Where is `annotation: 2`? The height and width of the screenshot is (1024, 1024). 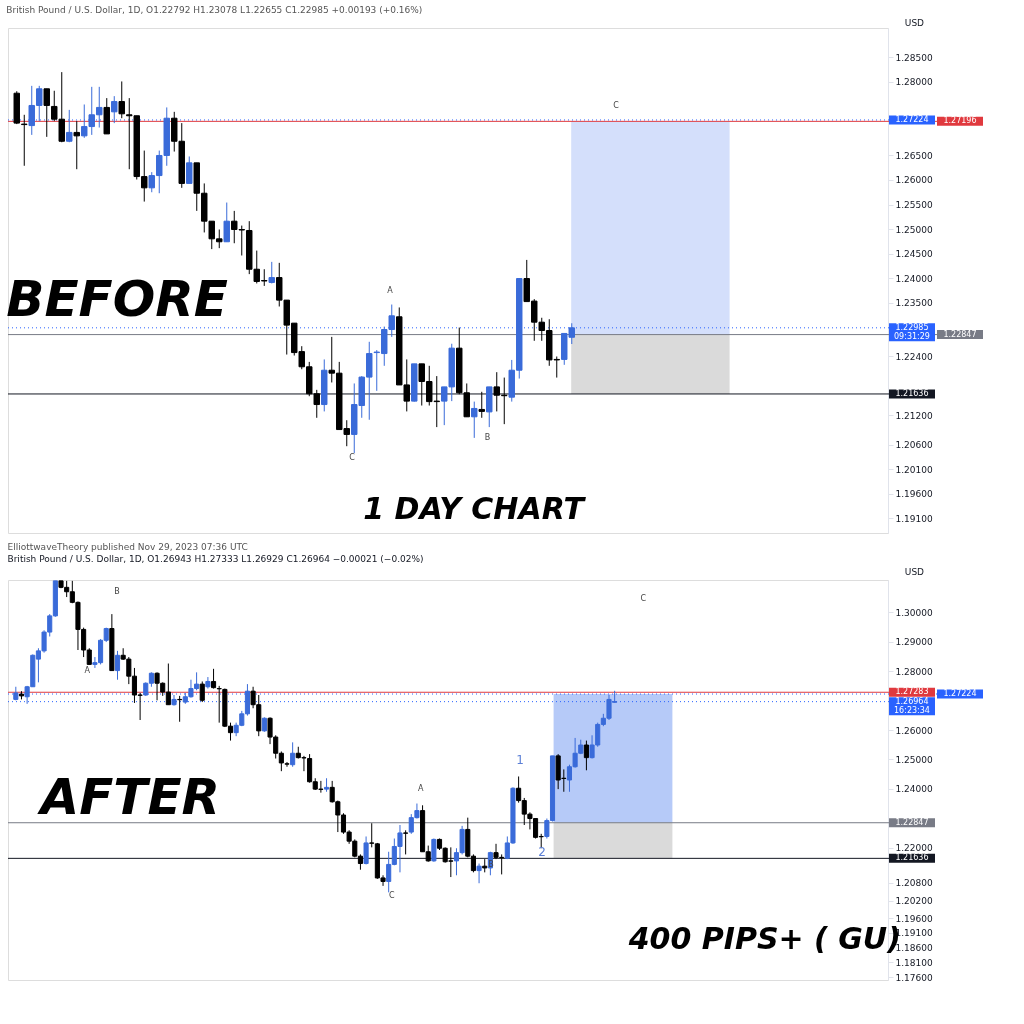 annotation: 2 is located at coordinates (542, 852).